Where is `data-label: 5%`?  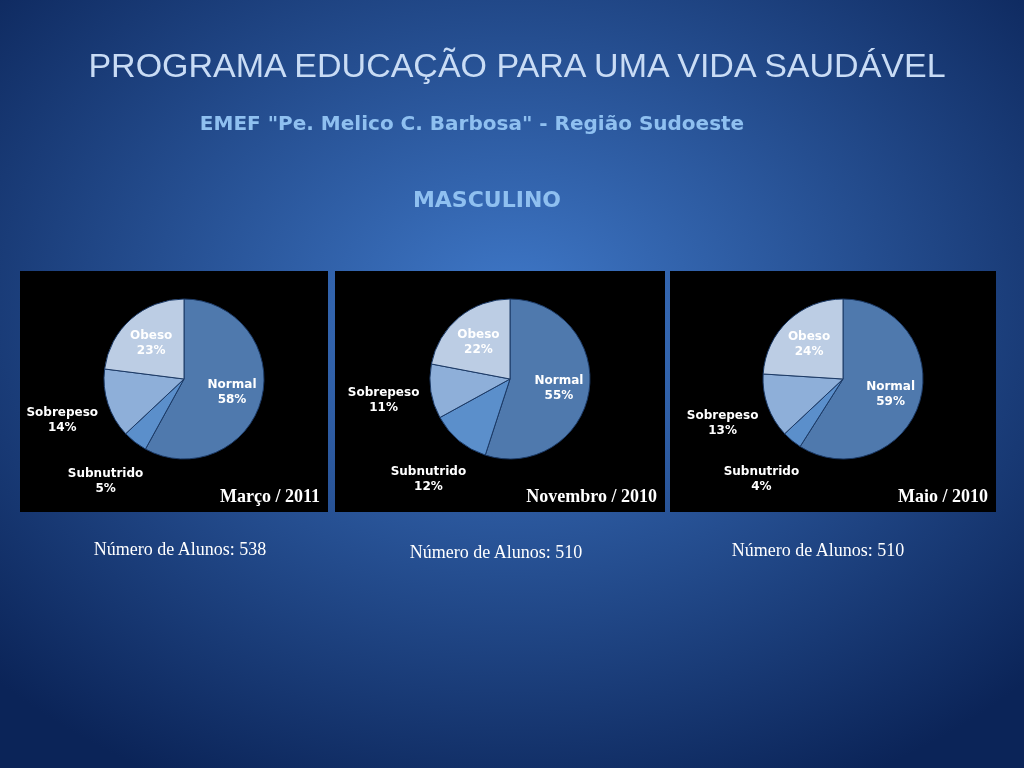 data-label: 5% is located at coordinates (105, 488).